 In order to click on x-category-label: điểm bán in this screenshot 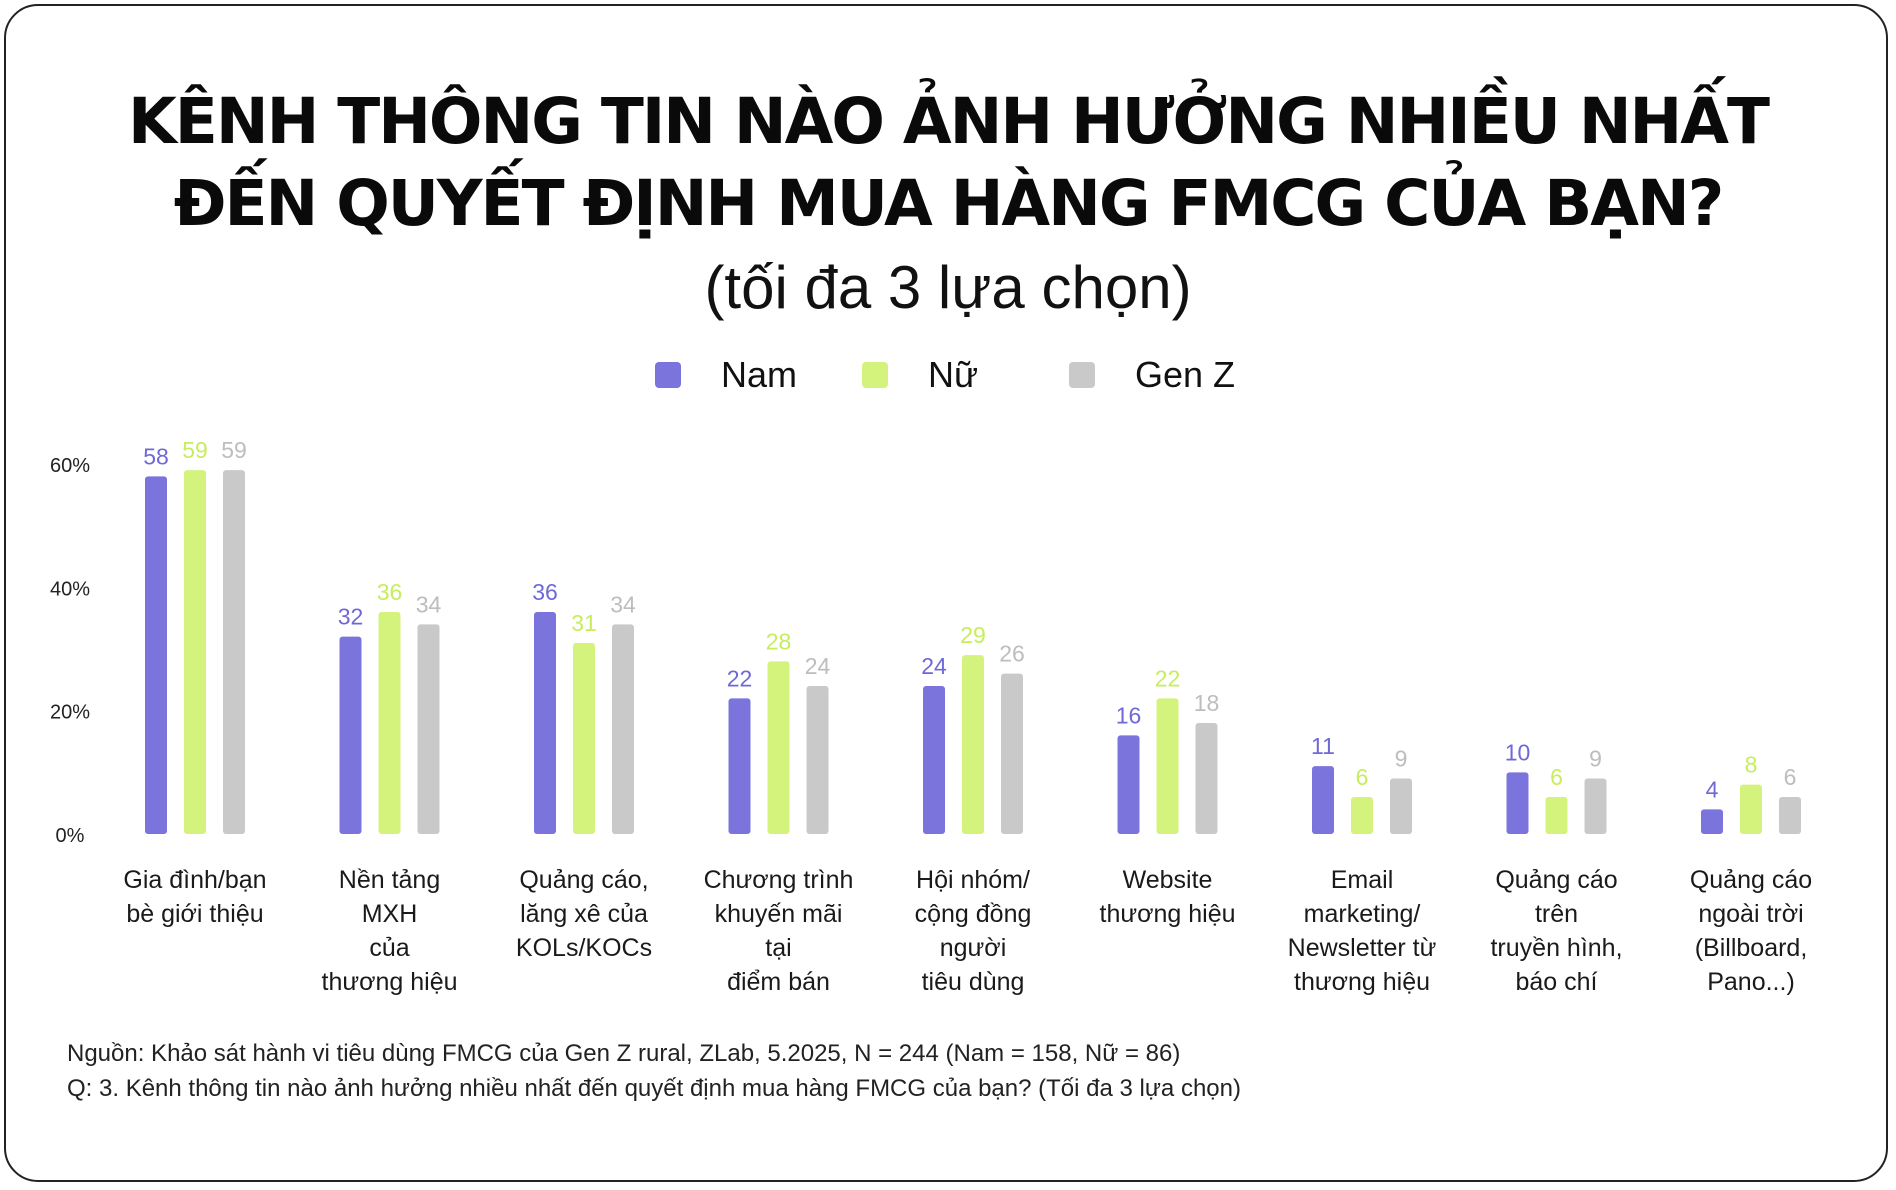, I will do `click(778, 982)`.